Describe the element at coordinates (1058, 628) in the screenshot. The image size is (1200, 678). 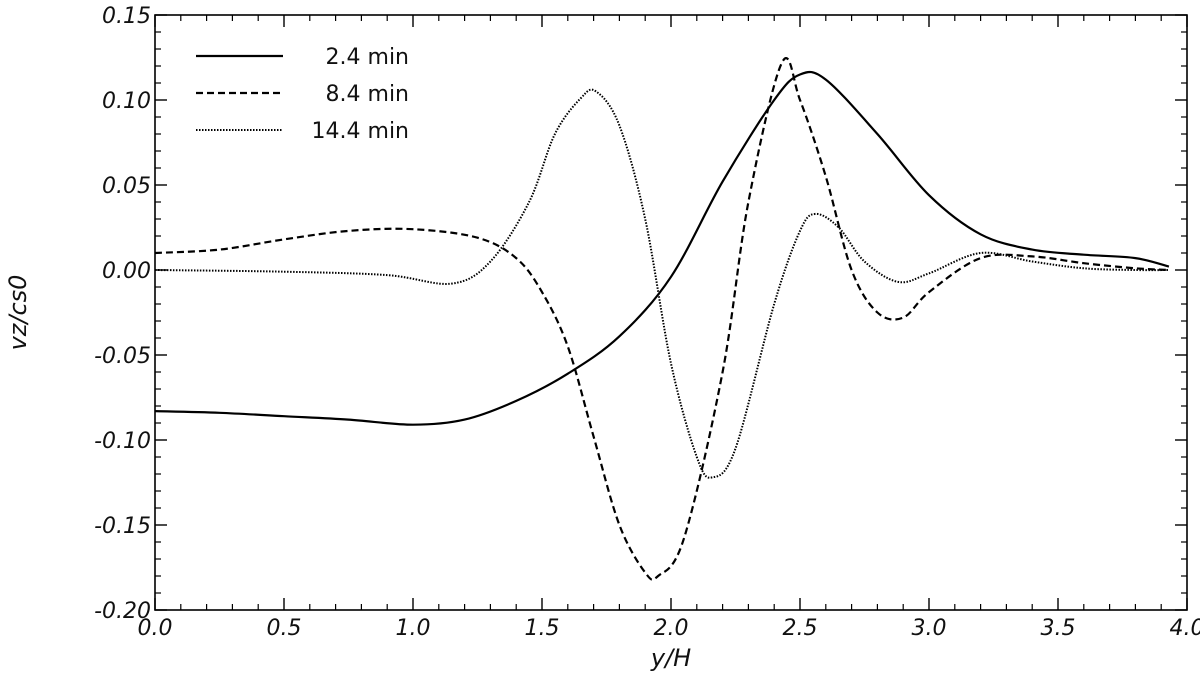
I see `x-tick-label: 3.5` at that location.